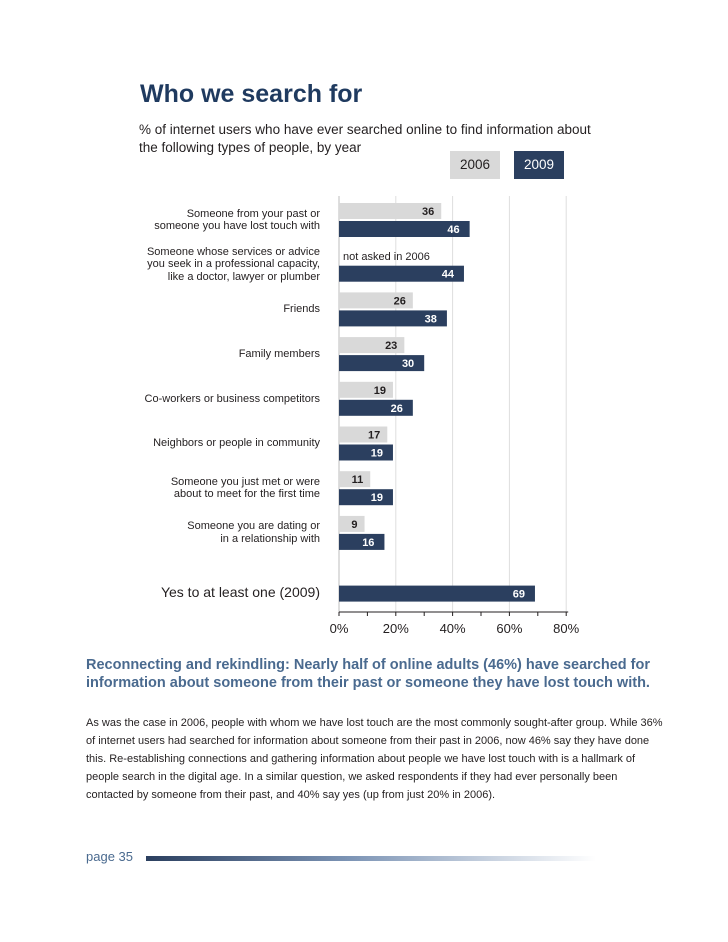  I want to click on legend-2009: 2009, so click(539, 165).